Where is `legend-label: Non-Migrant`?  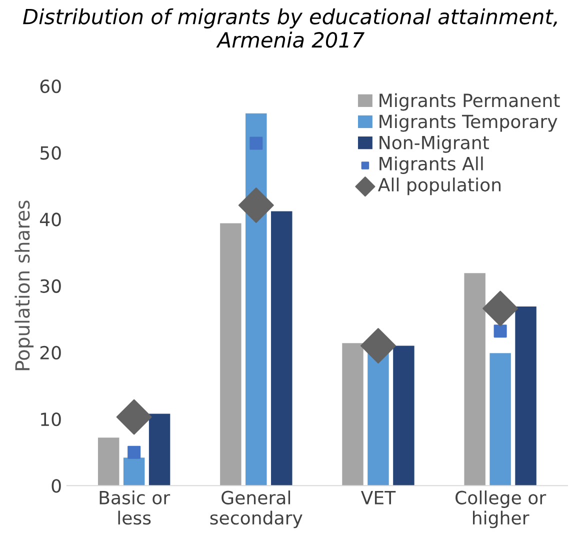 legend-label: Non-Migrant is located at coordinates (434, 144).